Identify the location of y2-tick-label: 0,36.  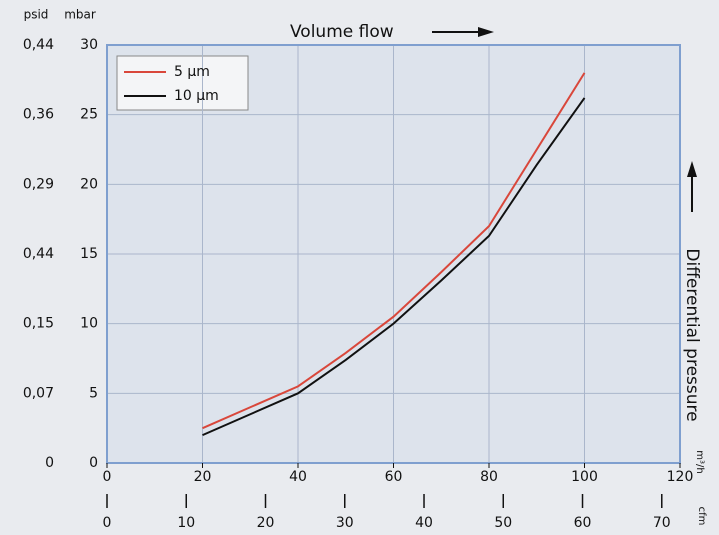
(38, 115).